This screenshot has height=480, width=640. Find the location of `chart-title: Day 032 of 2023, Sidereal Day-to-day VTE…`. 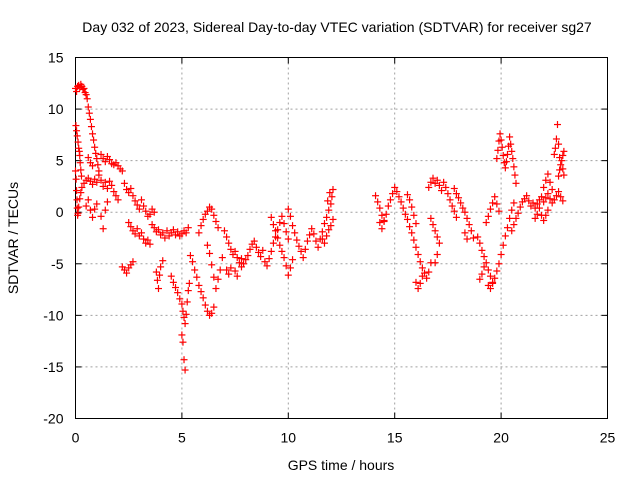

chart-title: Day 032 of 2023, Sidereal Day-to-day VTE… is located at coordinates (337, 27).